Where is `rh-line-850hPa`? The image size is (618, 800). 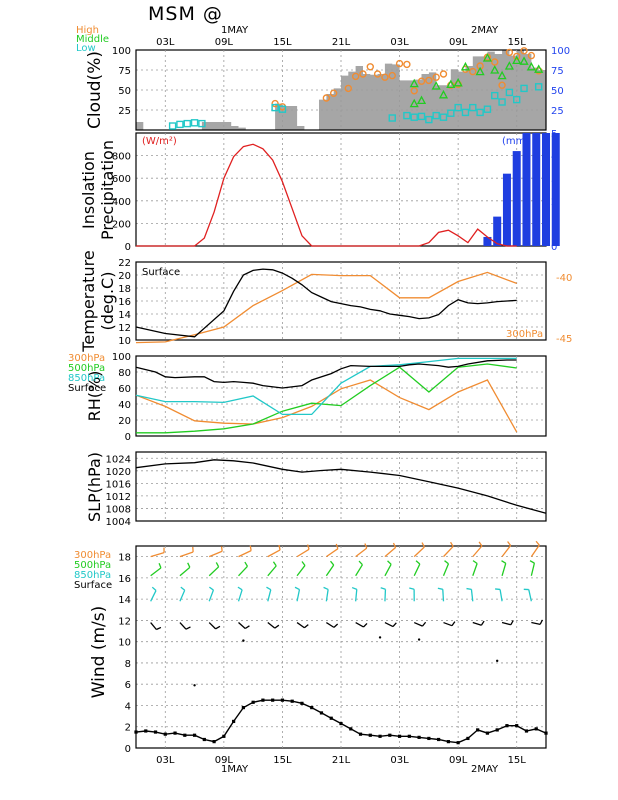 rh-line-850hPa is located at coordinates (326, 386).